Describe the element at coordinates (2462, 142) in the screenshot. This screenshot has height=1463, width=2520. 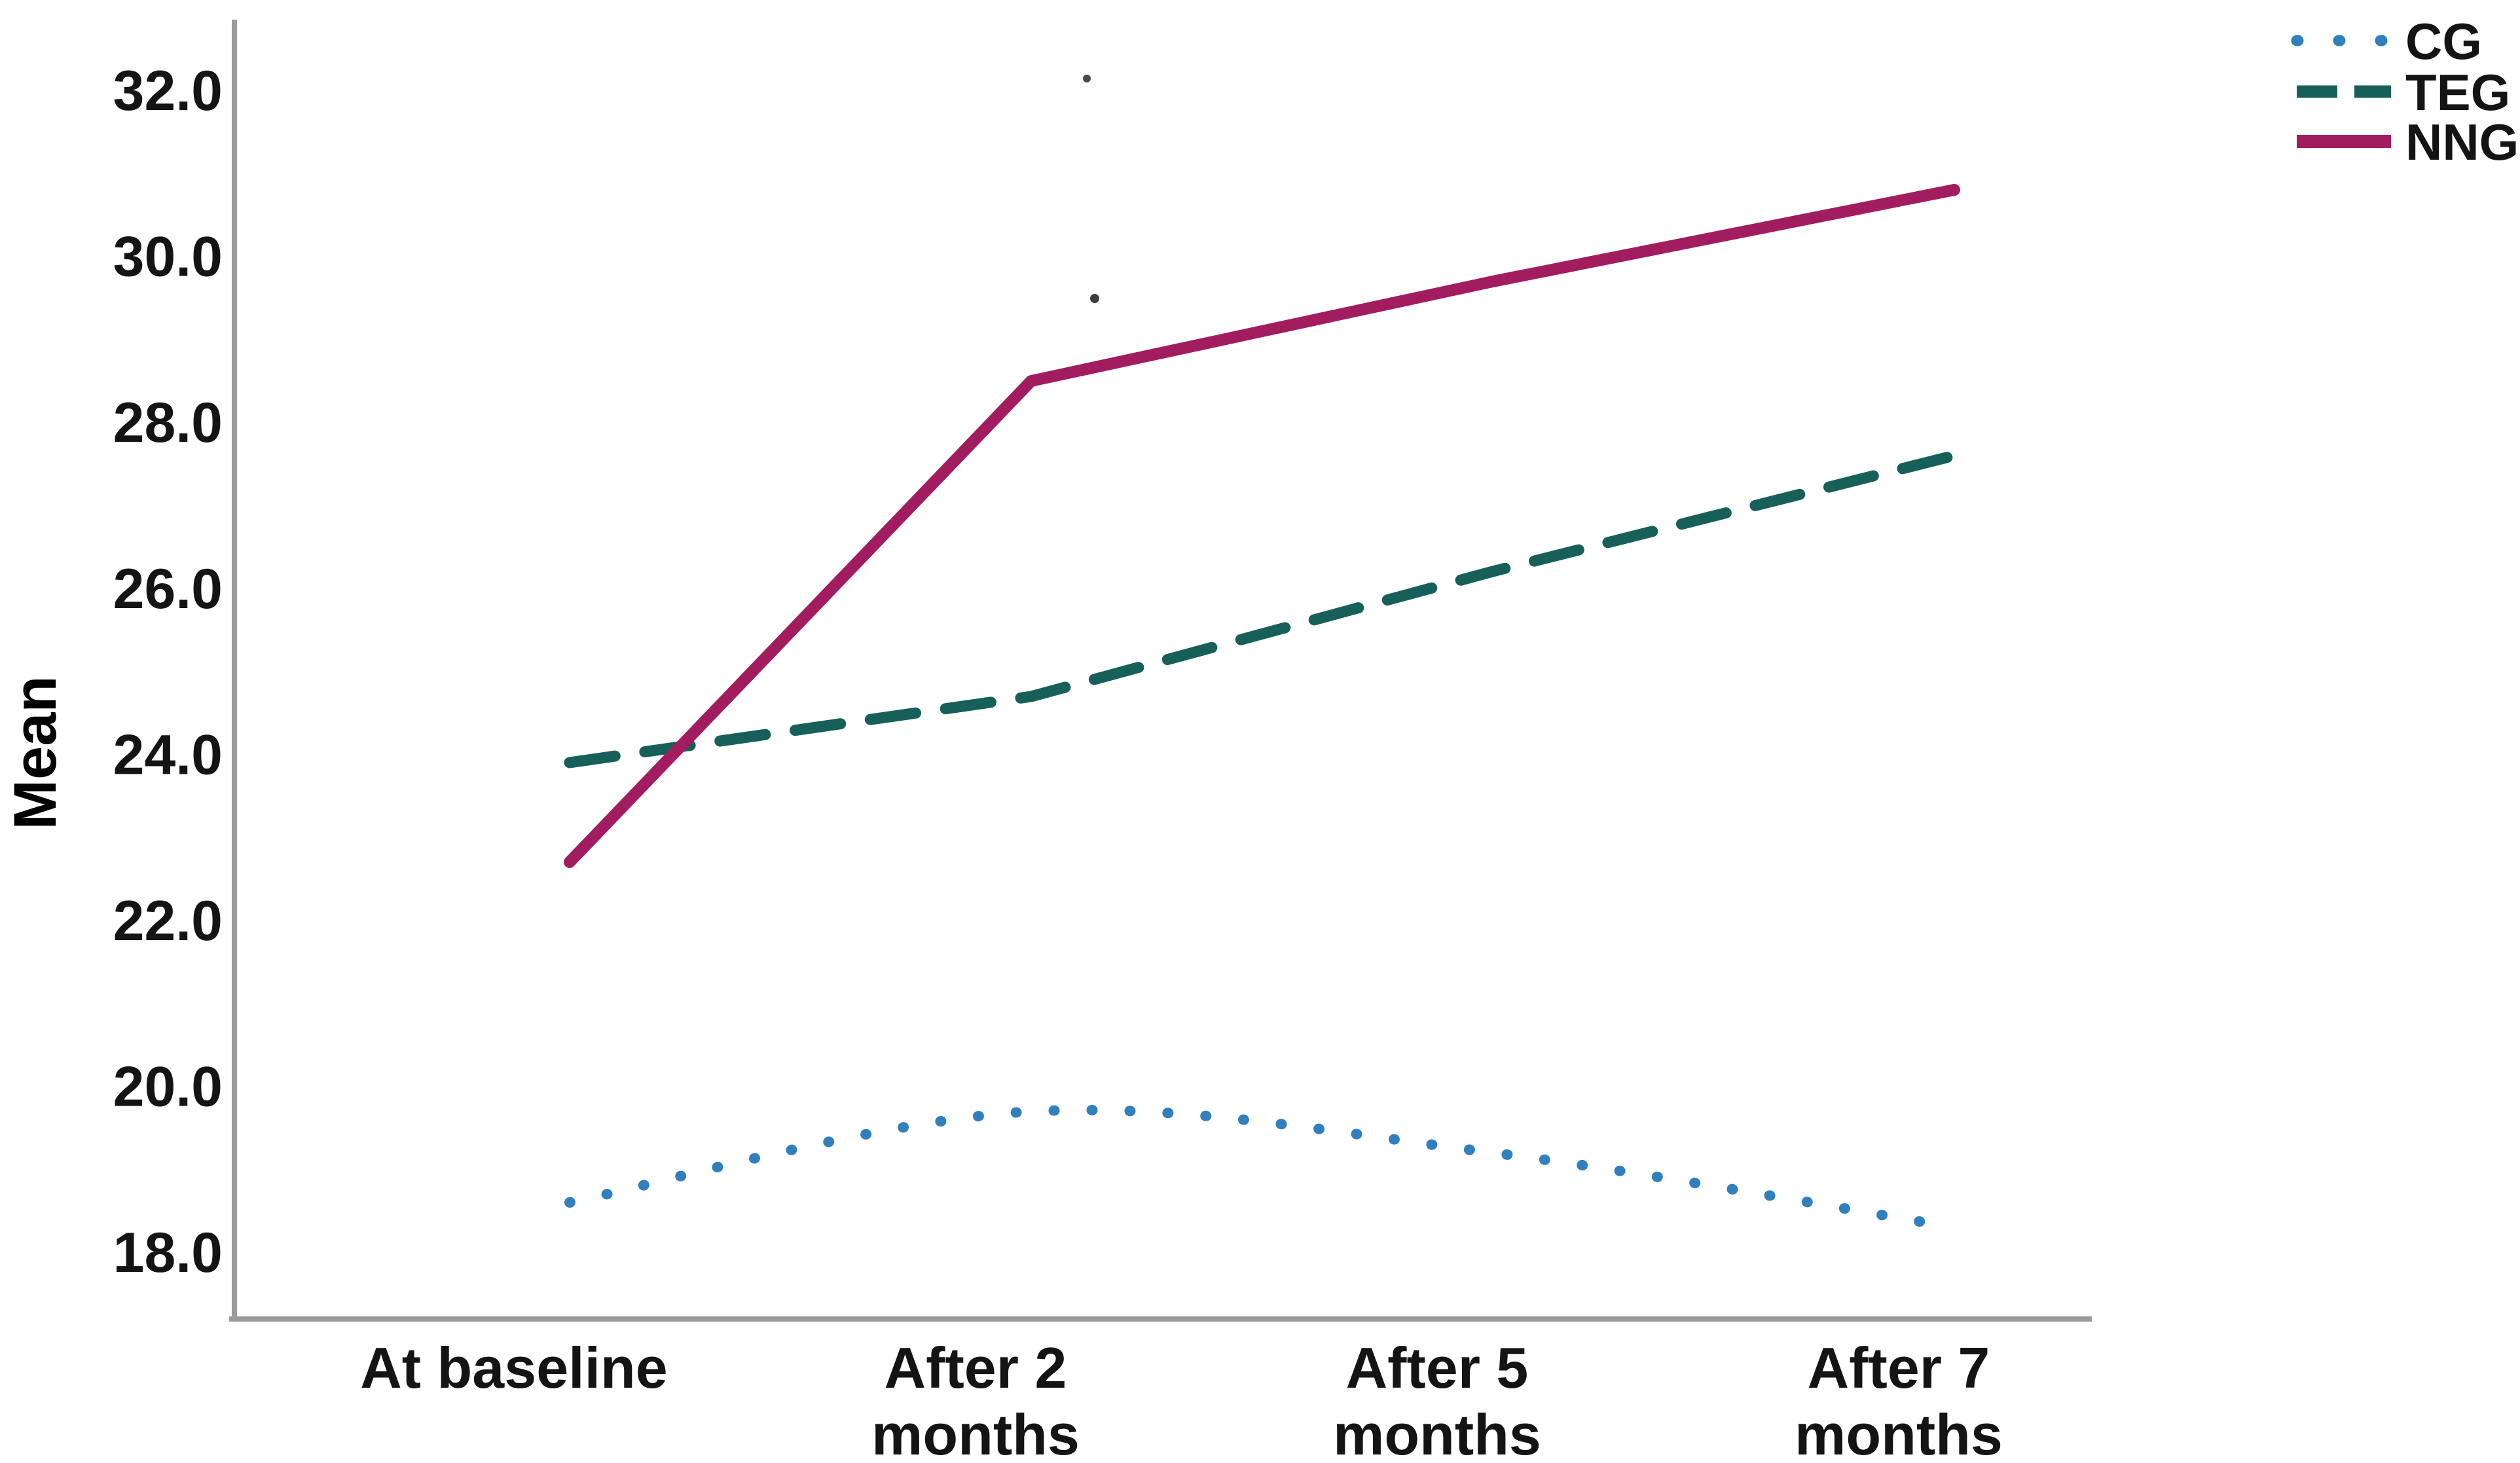
I see `legend-label: NNG` at that location.